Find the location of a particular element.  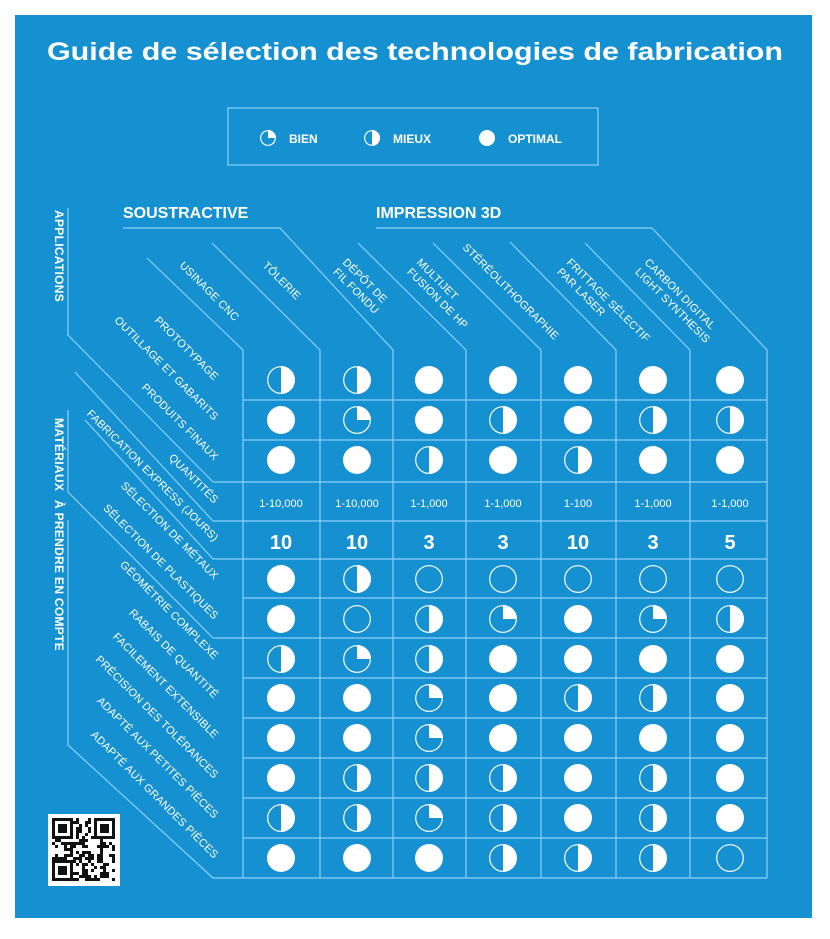

legend-box is located at coordinates (413, 136).